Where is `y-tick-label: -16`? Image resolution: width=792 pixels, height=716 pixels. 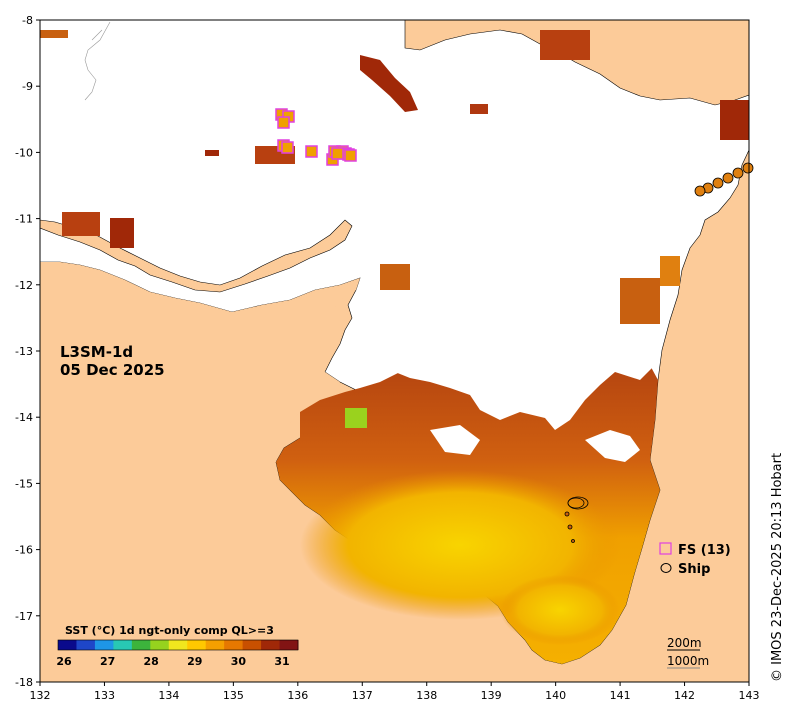
y-tick-label: -16 is located at coordinates (24, 550).